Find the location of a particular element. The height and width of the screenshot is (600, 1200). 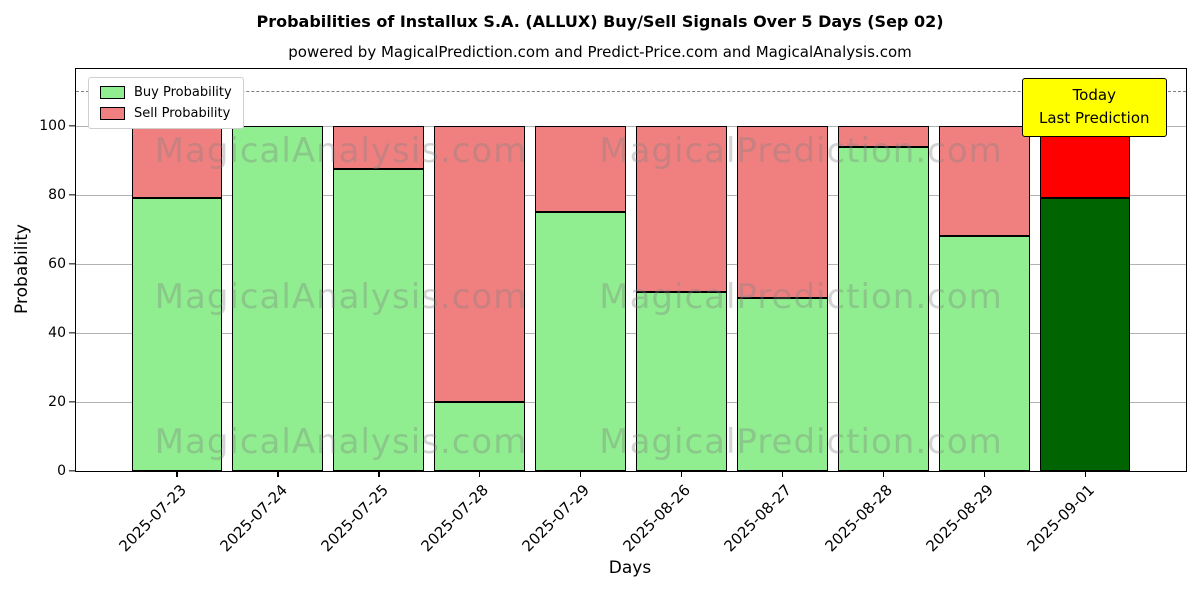

xtick-label-6: 2025-08-27 is located at coordinates (758, 518).